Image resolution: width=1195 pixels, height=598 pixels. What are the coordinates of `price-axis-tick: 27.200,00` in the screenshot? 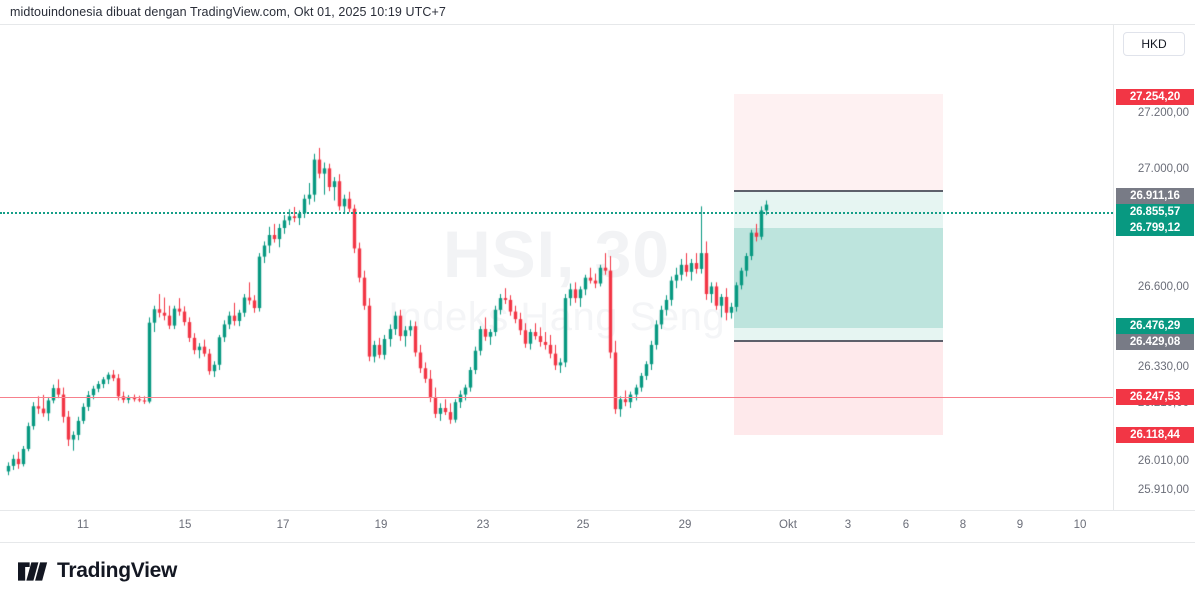 It's located at (1163, 113).